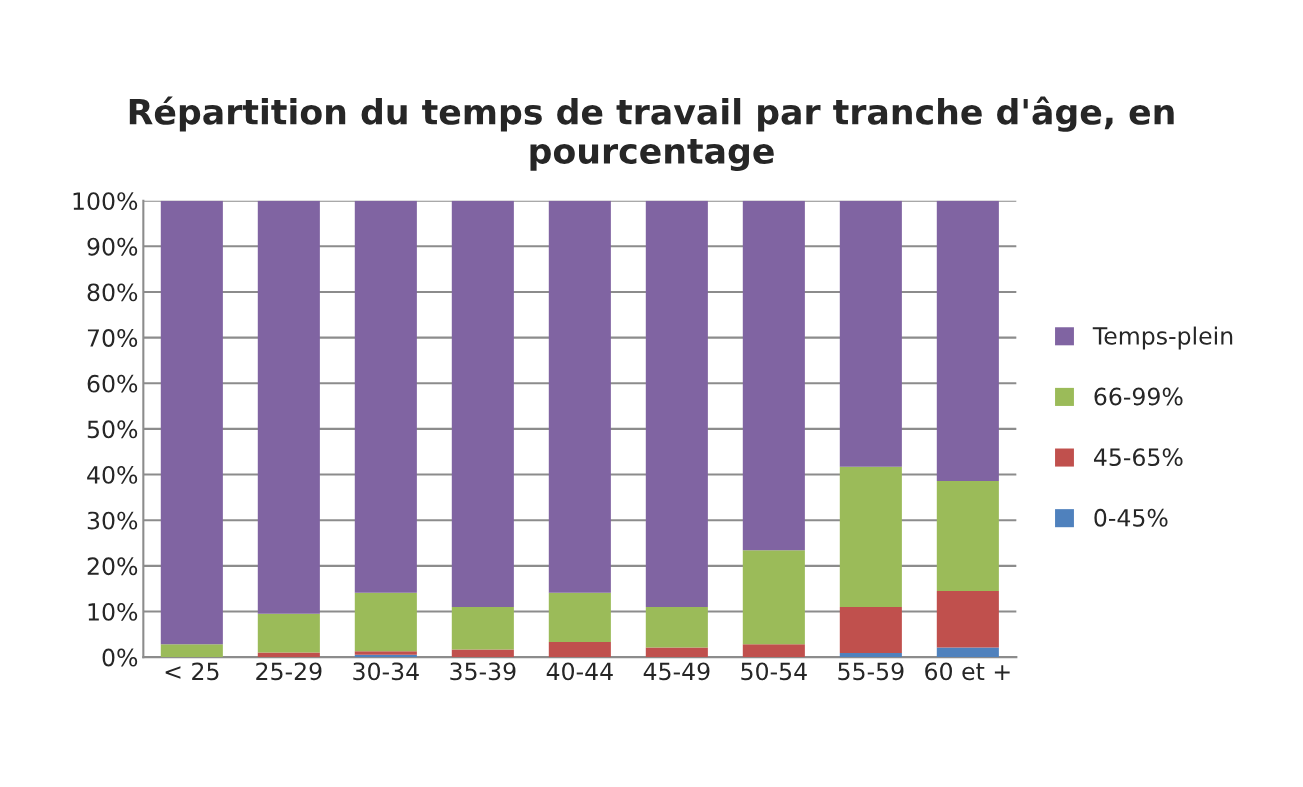 The image size is (1303, 787). What do you see at coordinates (120, 657) in the screenshot?
I see `y-tick-label: 0%` at bounding box center [120, 657].